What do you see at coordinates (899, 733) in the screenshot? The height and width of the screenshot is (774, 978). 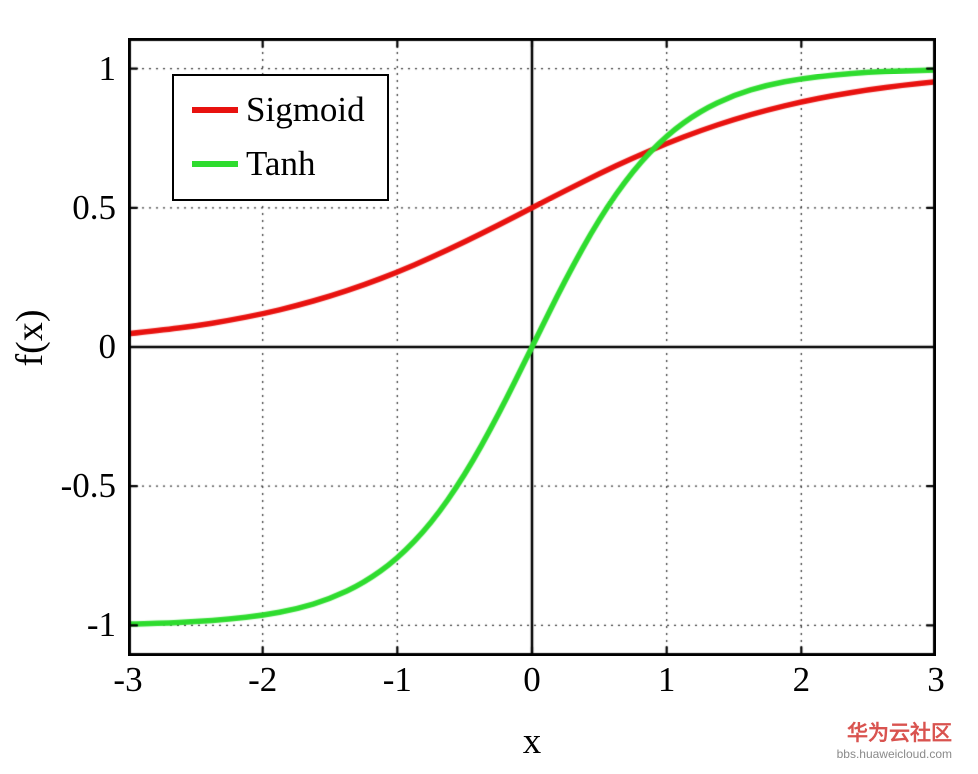 I see `watermark-title: 华为云社区` at bounding box center [899, 733].